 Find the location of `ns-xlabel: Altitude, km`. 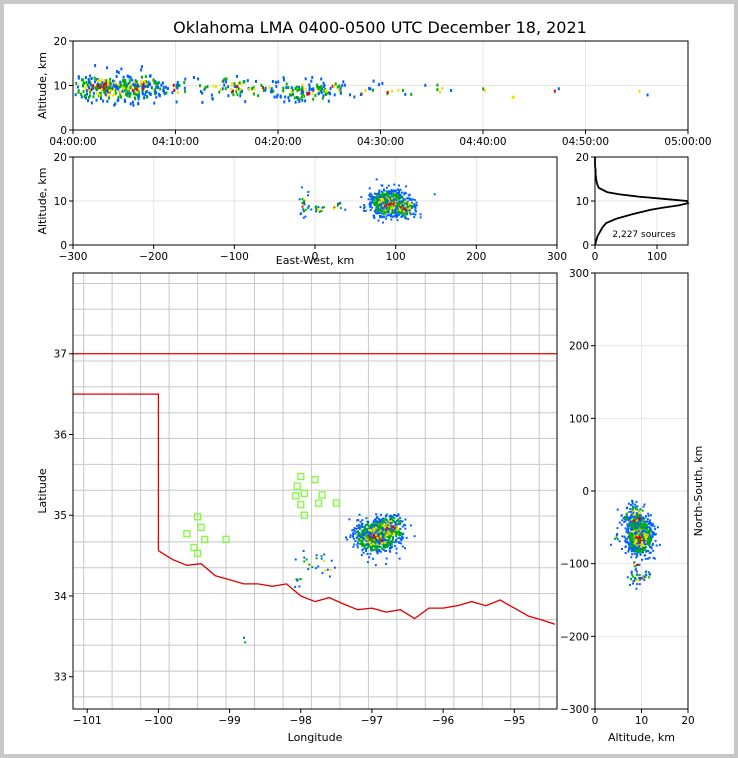

ns-xlabel: Altitude, km is located at coordinates (641, 737).